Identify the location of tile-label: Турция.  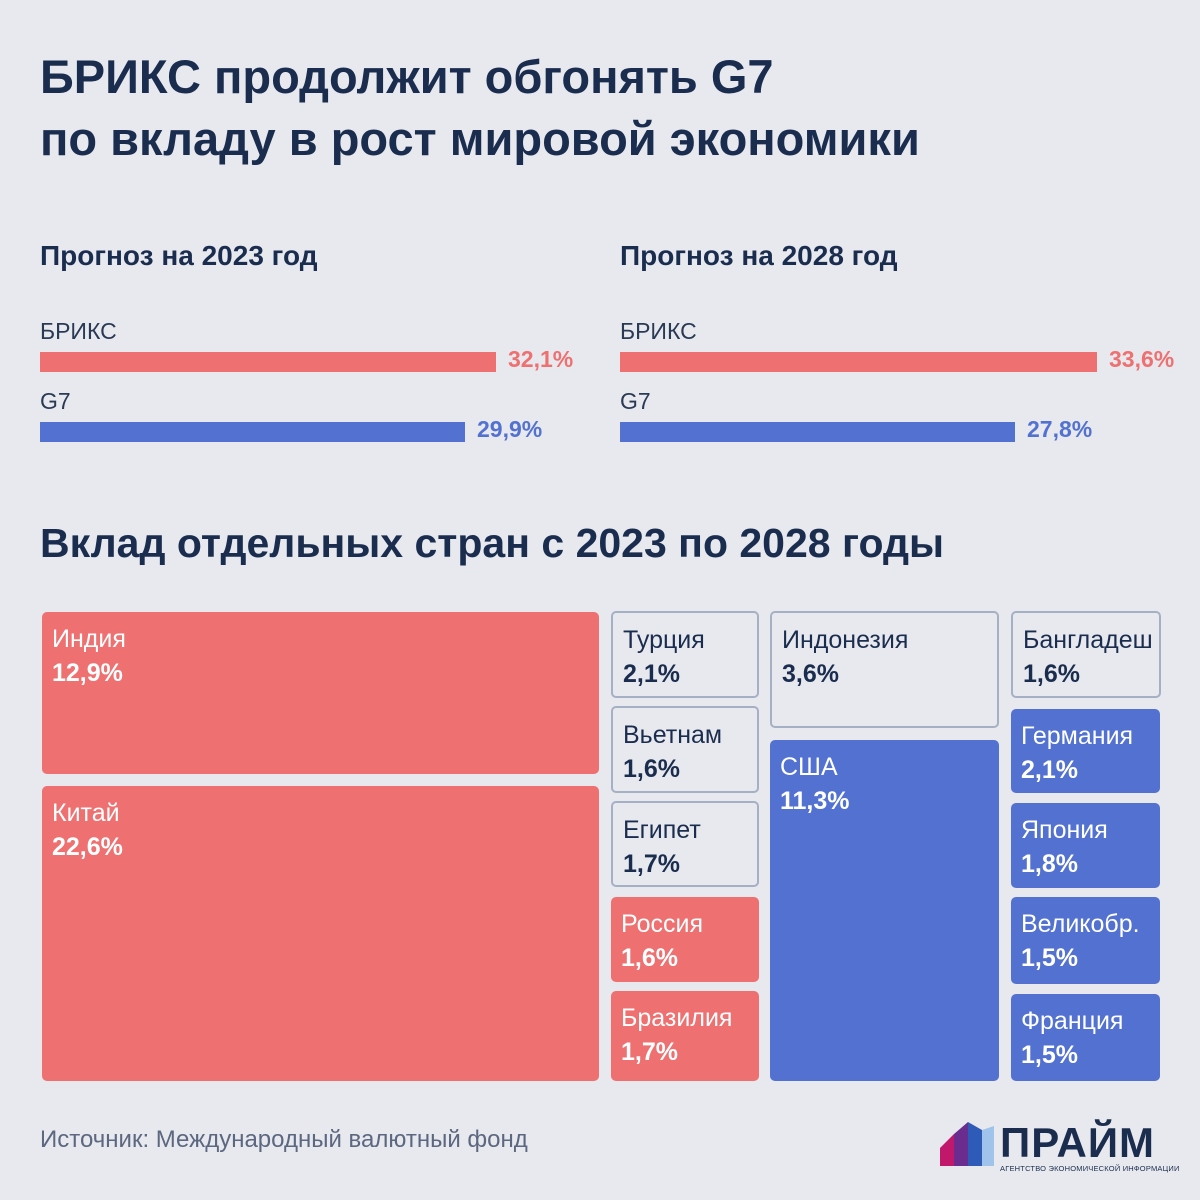
(664, 640).